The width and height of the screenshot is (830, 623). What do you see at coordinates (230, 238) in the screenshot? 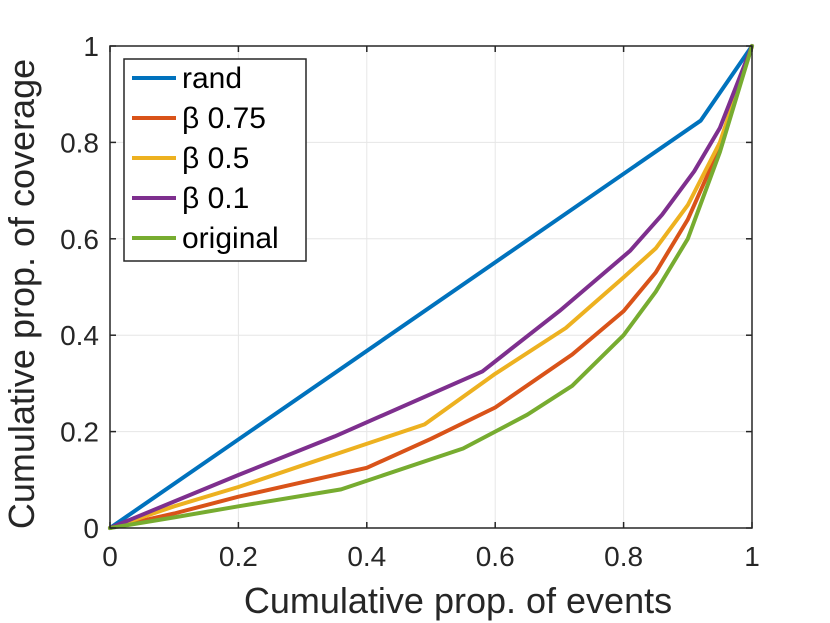
I see `legend-label-4: original` at bounding box center [230, 238].